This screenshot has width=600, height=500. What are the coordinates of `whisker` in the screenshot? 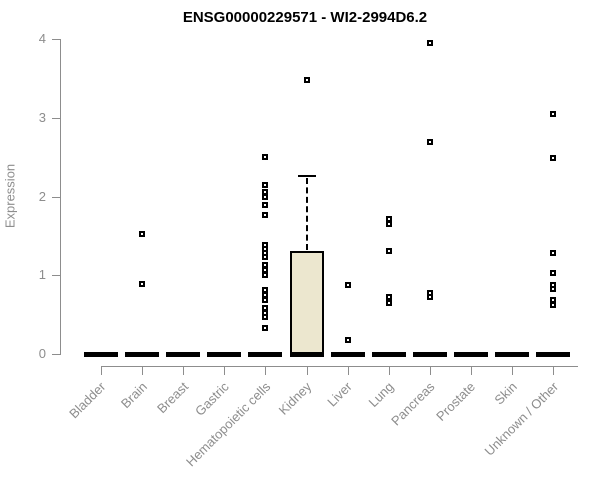 It's located at (306, 214).